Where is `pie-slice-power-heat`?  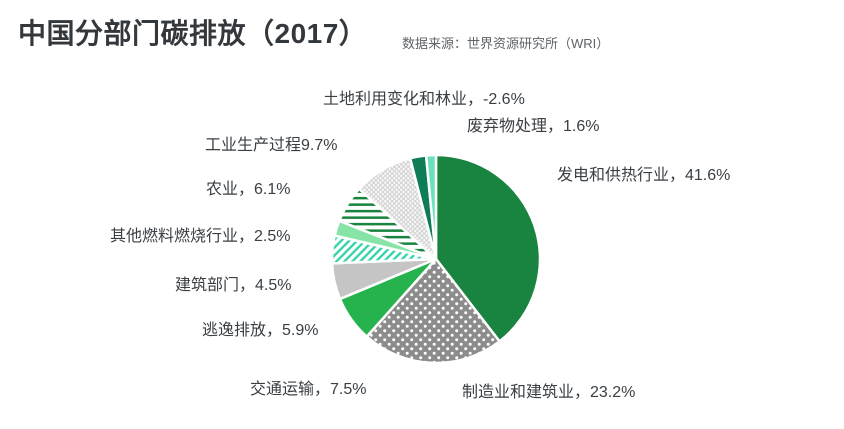 pie-slice-power-heat is located at coordinates (488, 248).